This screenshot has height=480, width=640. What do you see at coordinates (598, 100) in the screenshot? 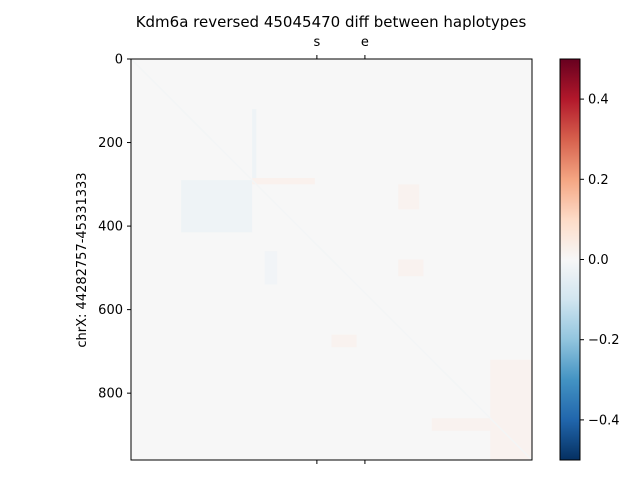
I see `colorbar-tick-label: 0.4` at bounding box center [598, 100].